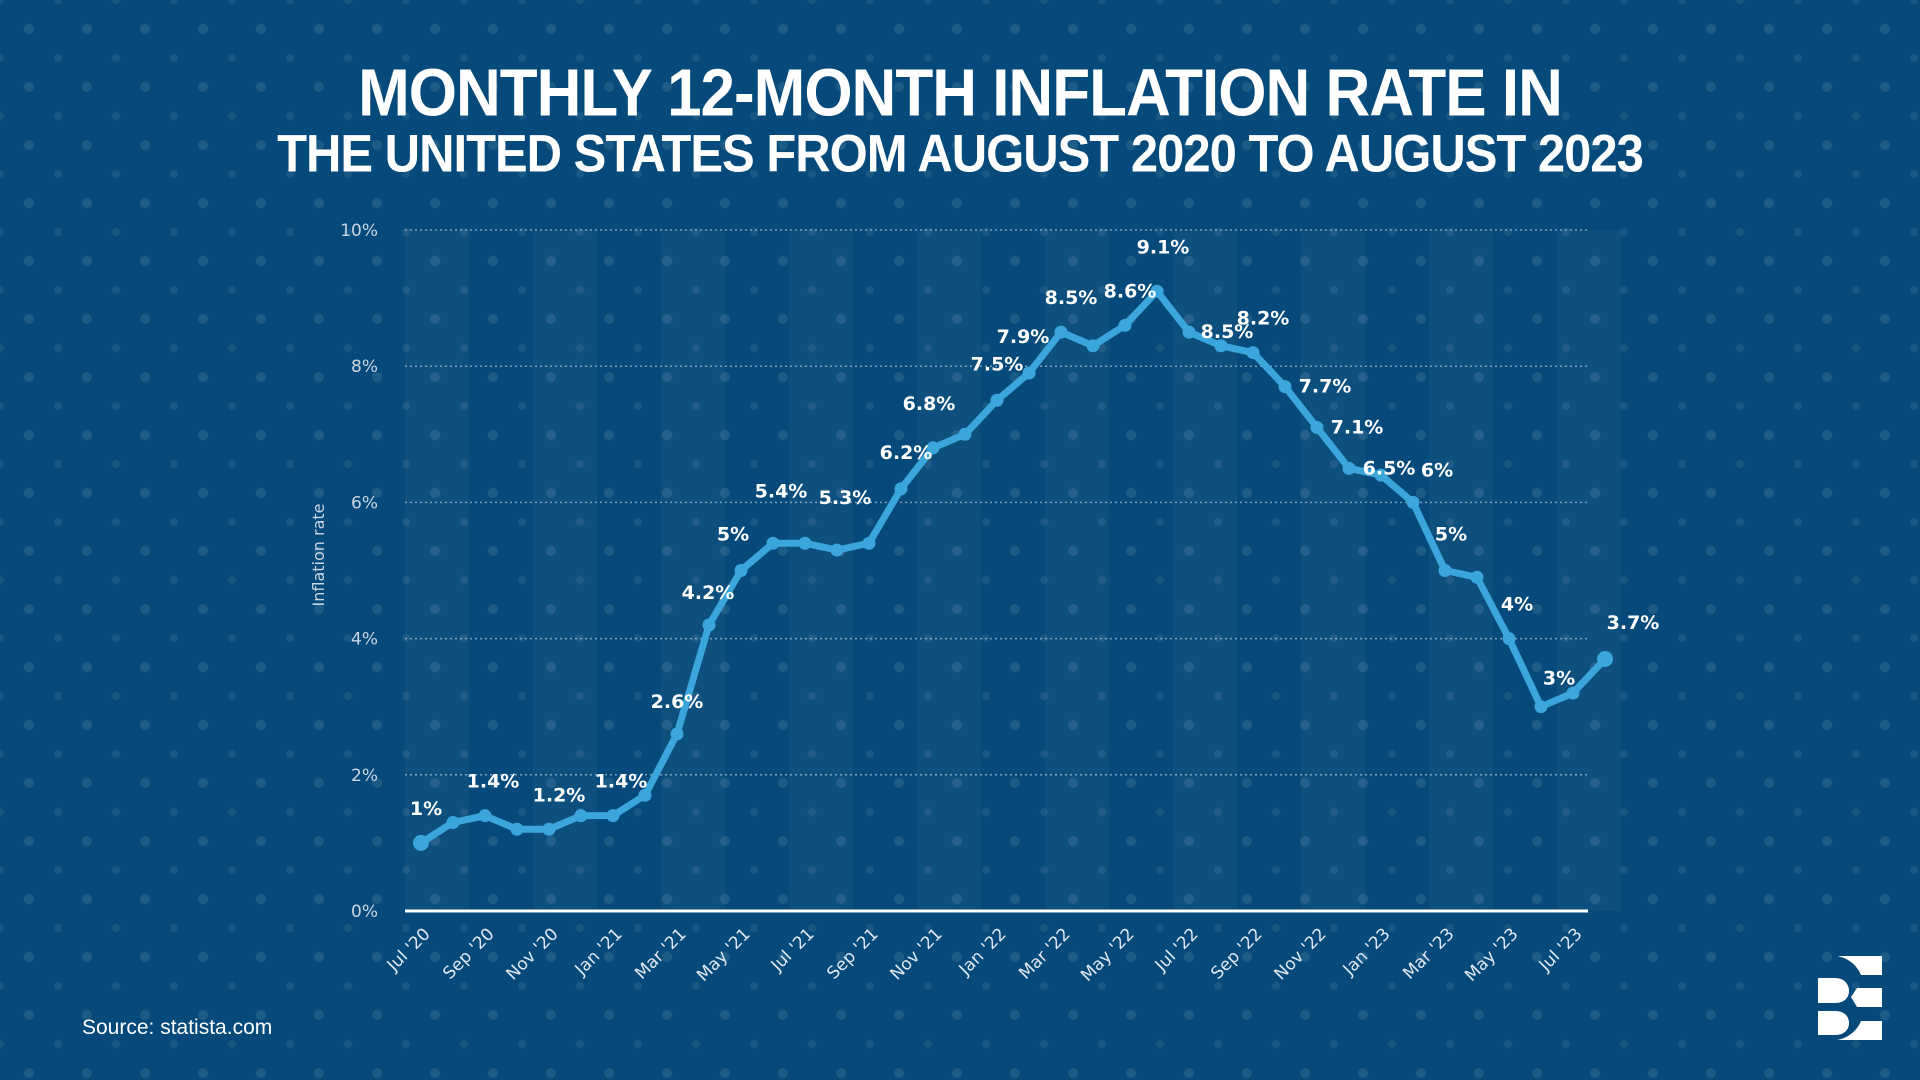 The width and height of the screenshot is (1920, 1080). Describe the element at coordinates (1633, 623) in the screenshot. I see `data-label: 3.7%` at that location.